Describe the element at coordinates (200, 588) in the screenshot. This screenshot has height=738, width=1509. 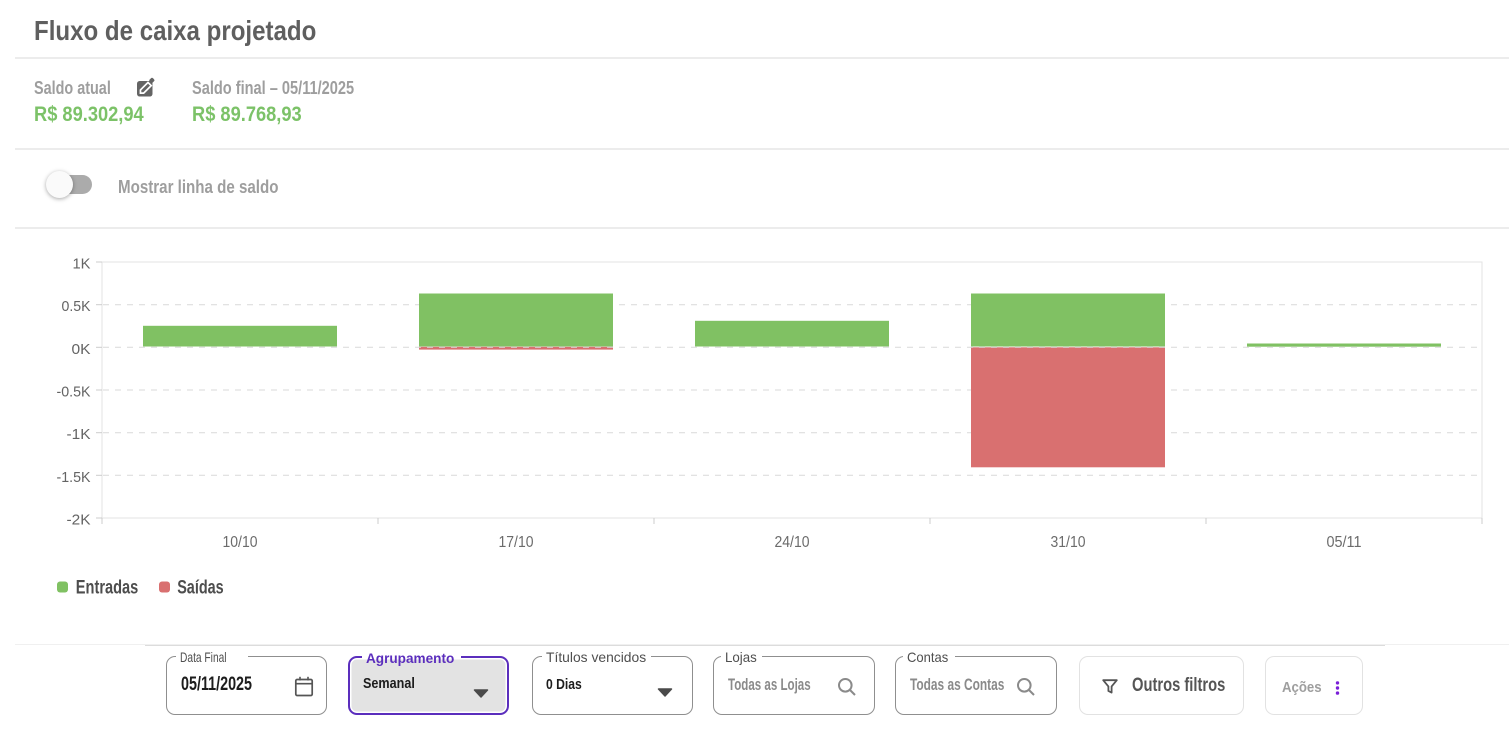
I see `svg-text: Saídas` at that location.